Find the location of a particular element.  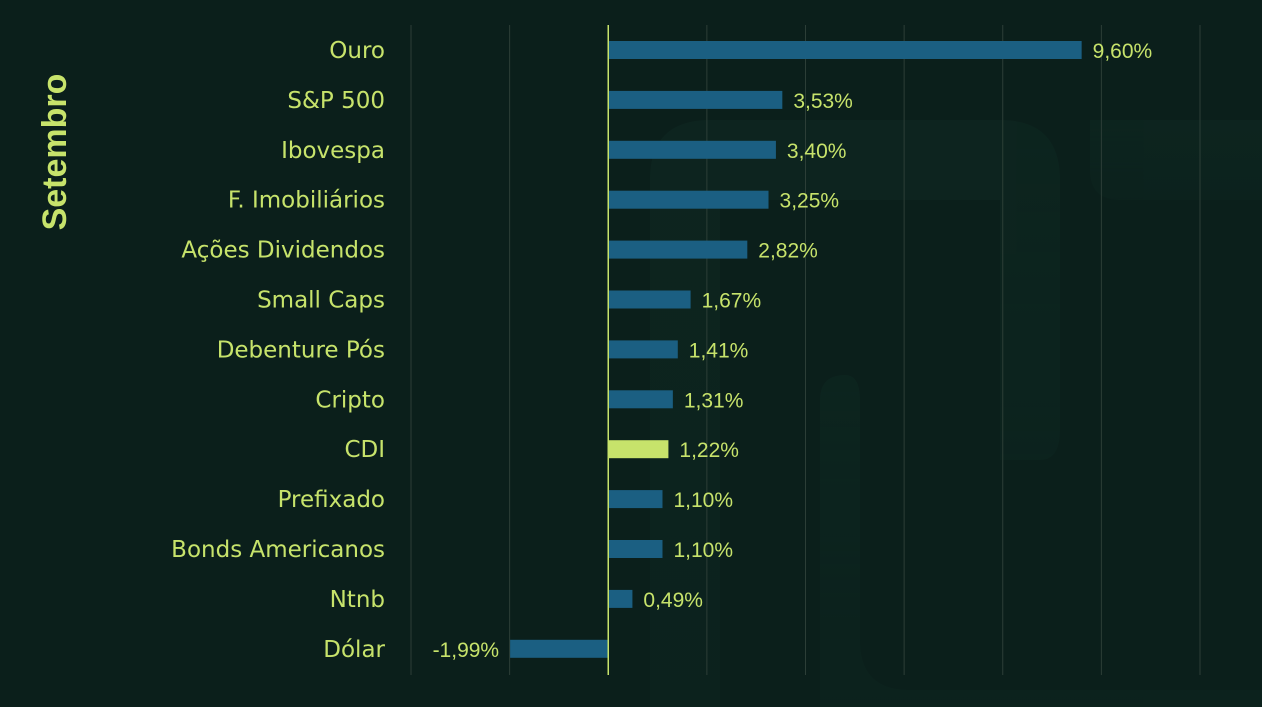

category-label-dolar: Dólar is located at coordinates (354, 650).